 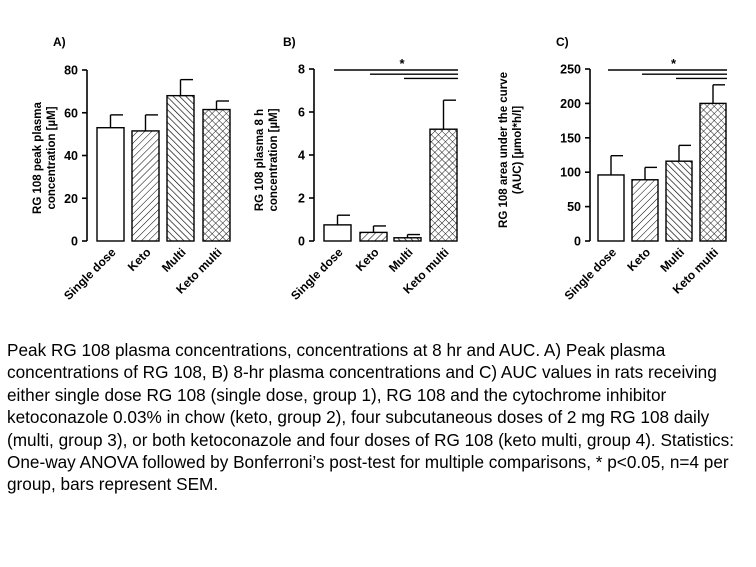 I want to click on y-tick-label: 8, so click(x=301, y=70).